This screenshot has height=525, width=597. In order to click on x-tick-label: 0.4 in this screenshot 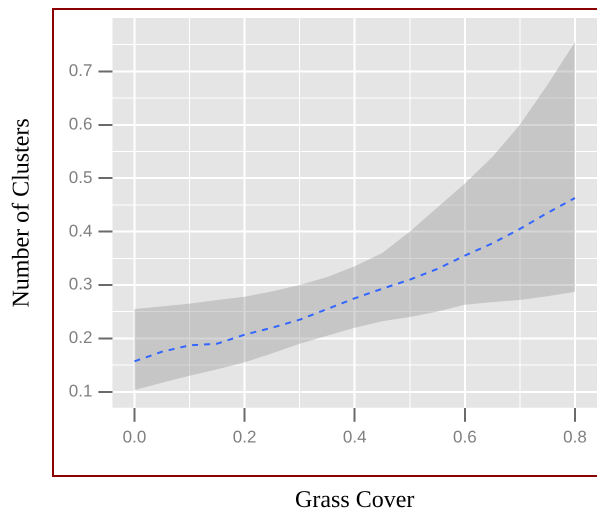, I will do `click(354, 437)`.